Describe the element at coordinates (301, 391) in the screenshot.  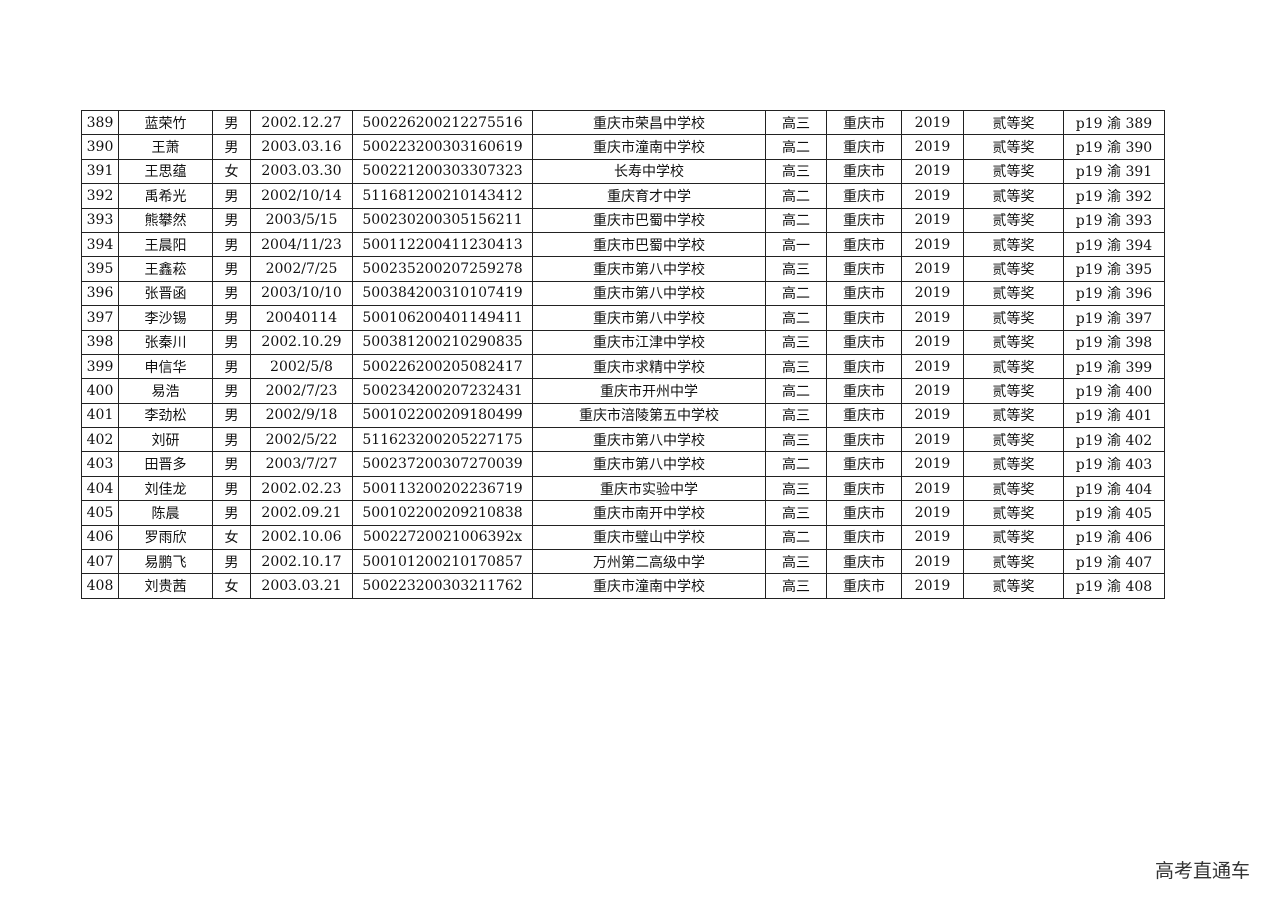
I see `cell-birthdate: 2002/7/23` at that location.